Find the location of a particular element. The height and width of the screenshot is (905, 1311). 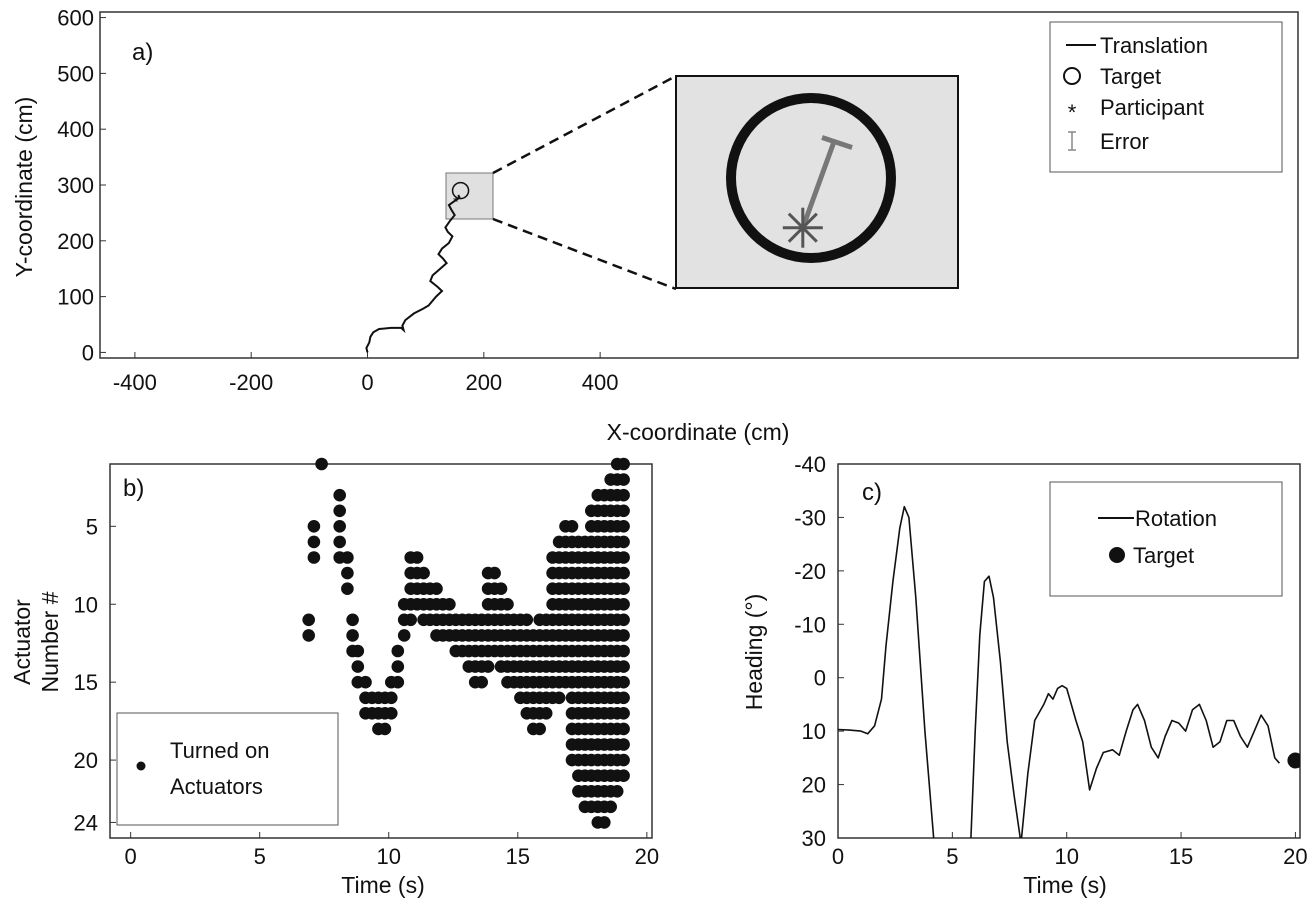

chart-a-ytick-label: 100 is located at coordinates (75, 297).